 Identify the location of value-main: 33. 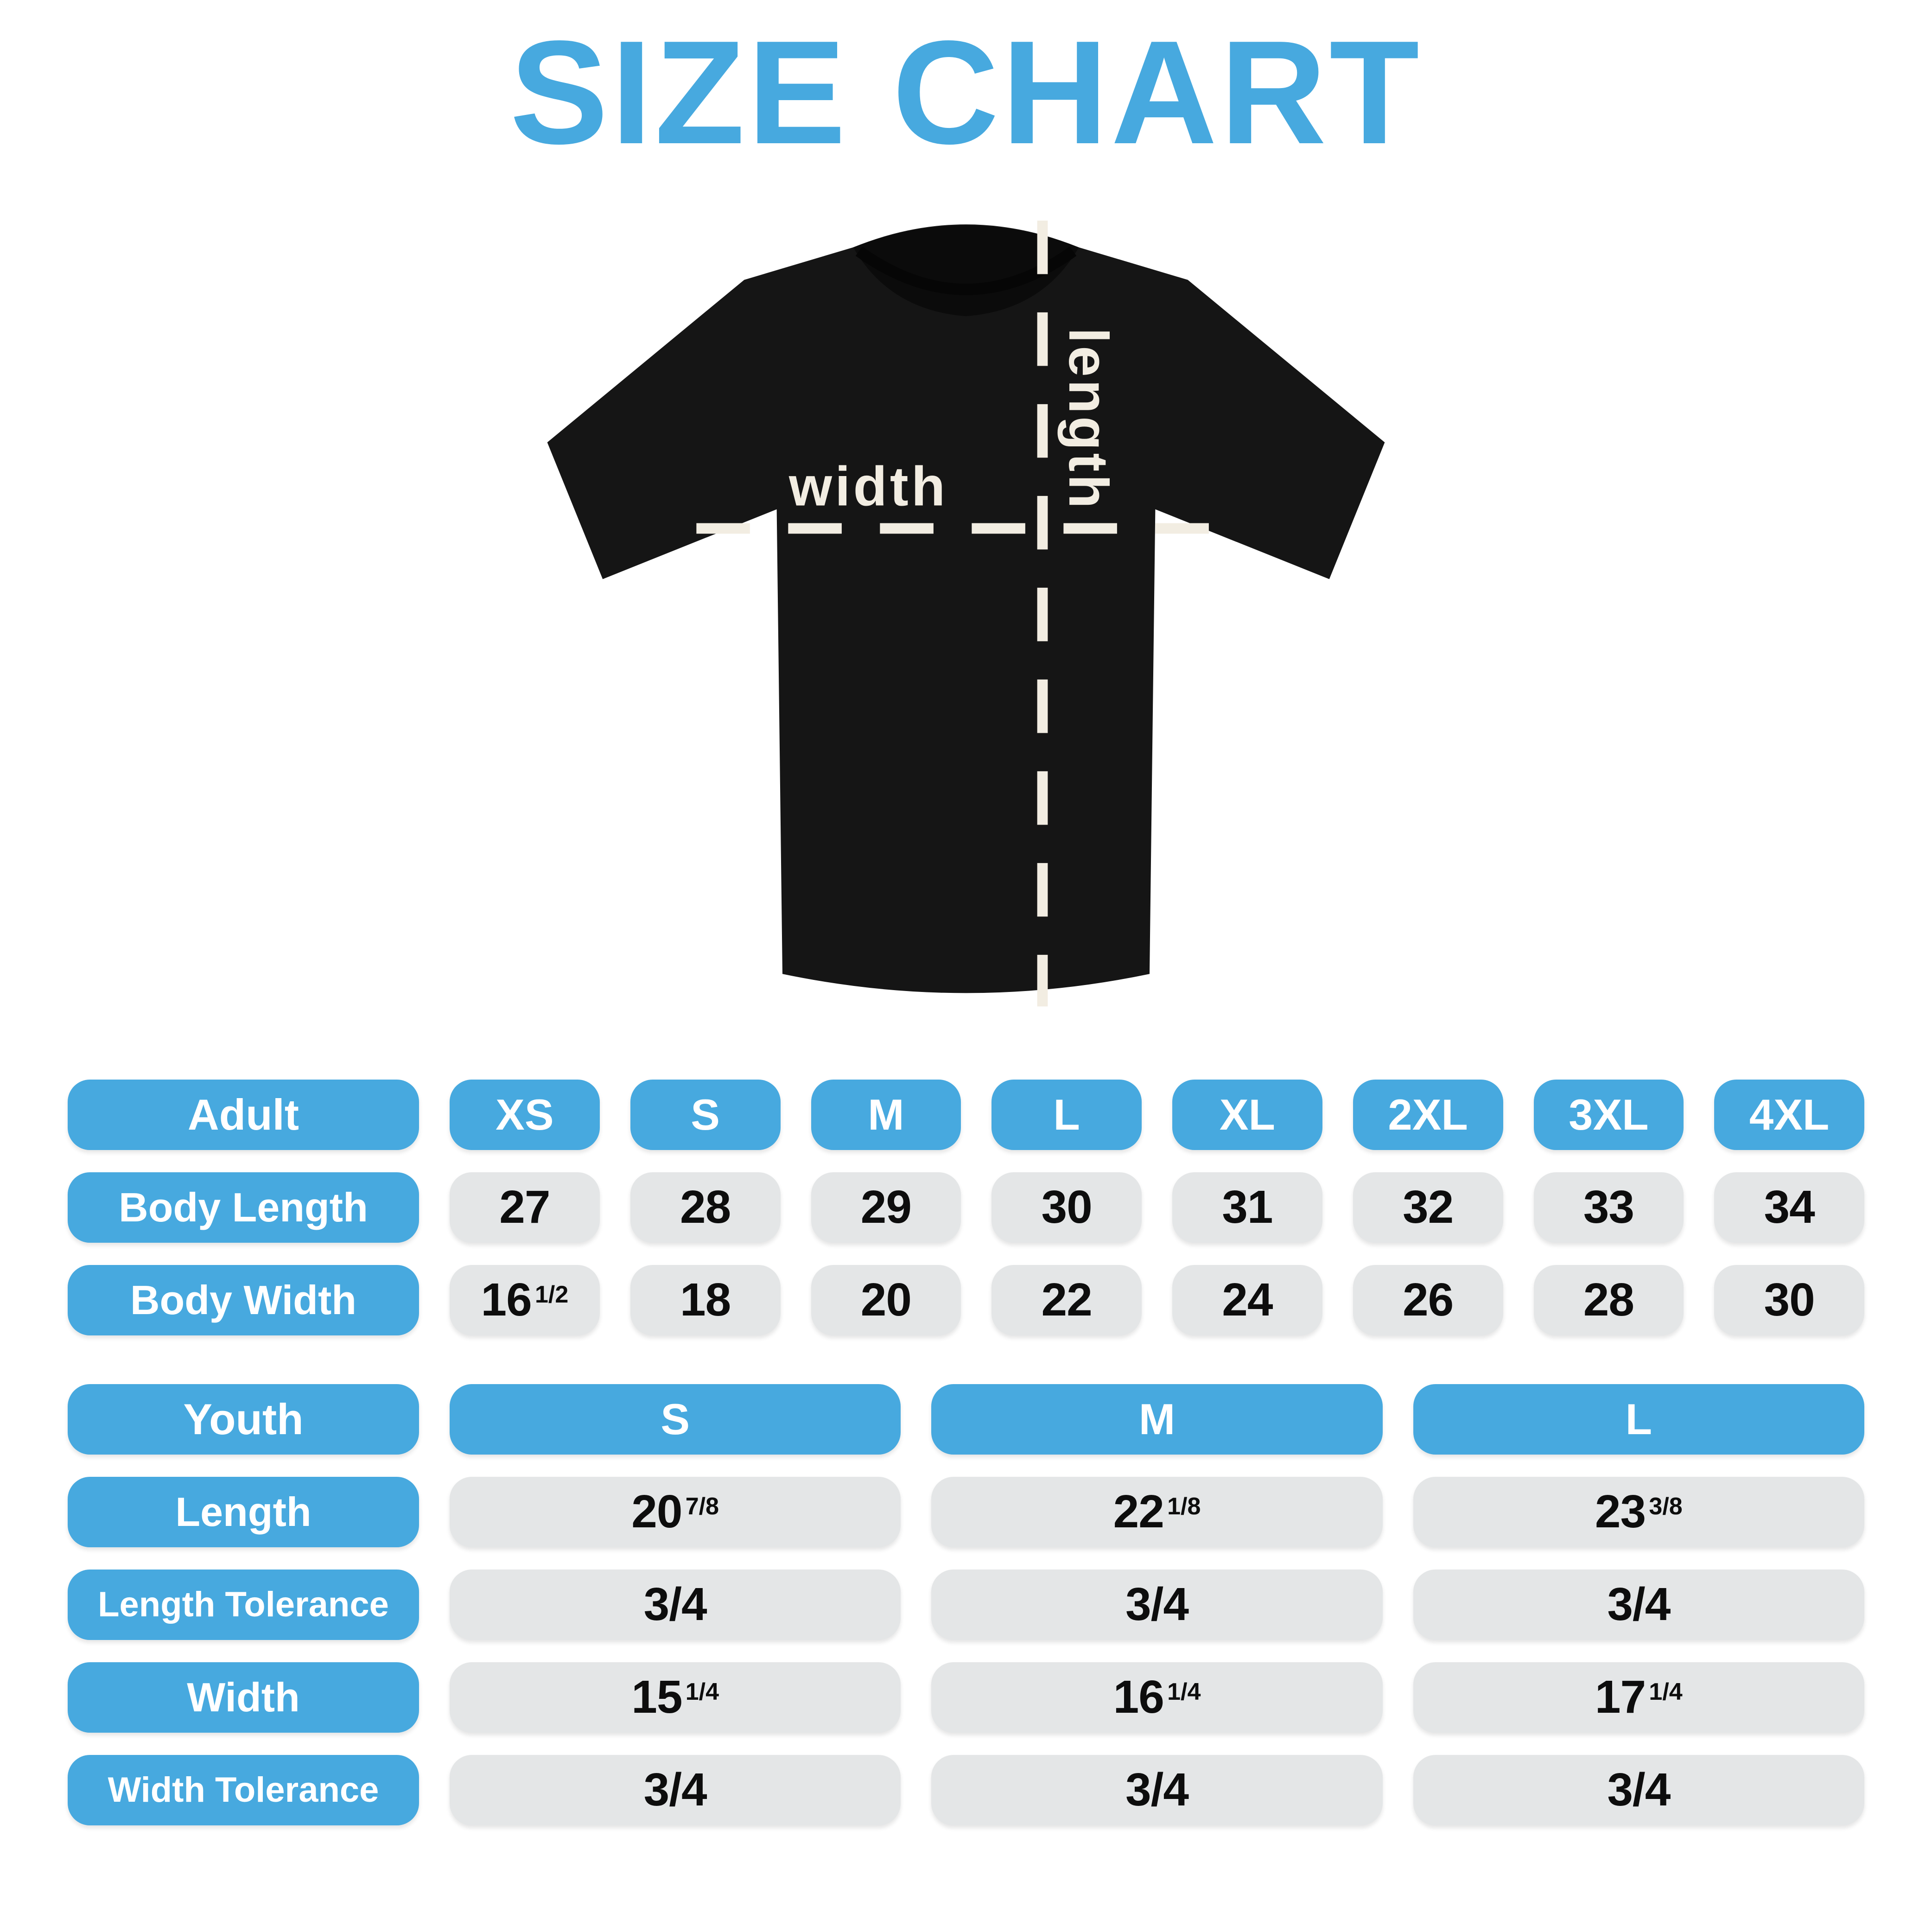
(1608, 1207).